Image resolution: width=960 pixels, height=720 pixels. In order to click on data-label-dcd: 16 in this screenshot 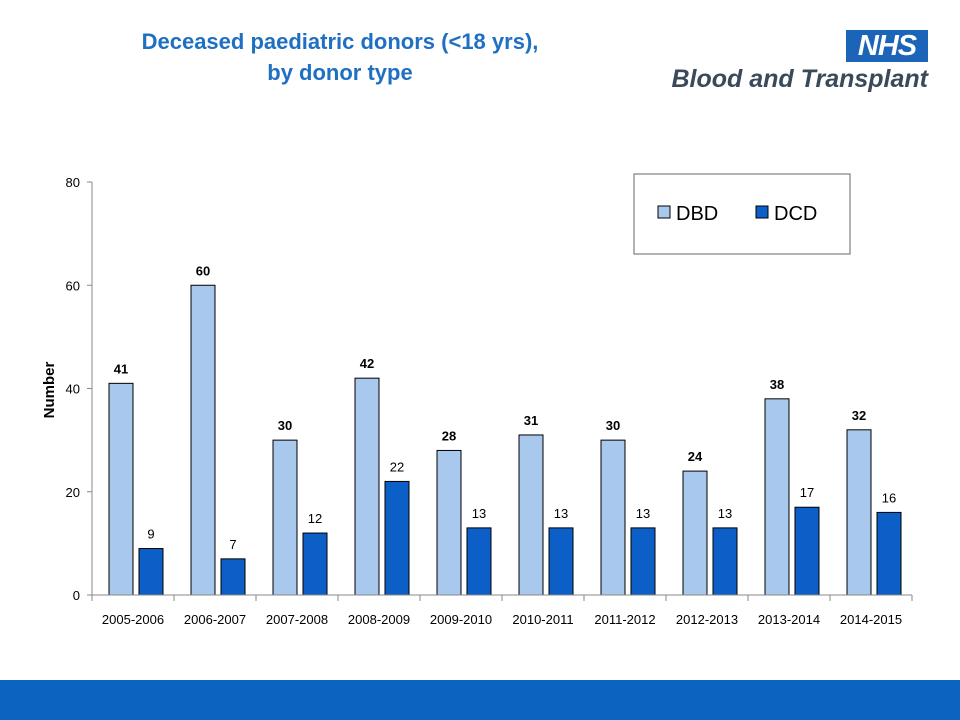, I will do `click(889, 497)`.